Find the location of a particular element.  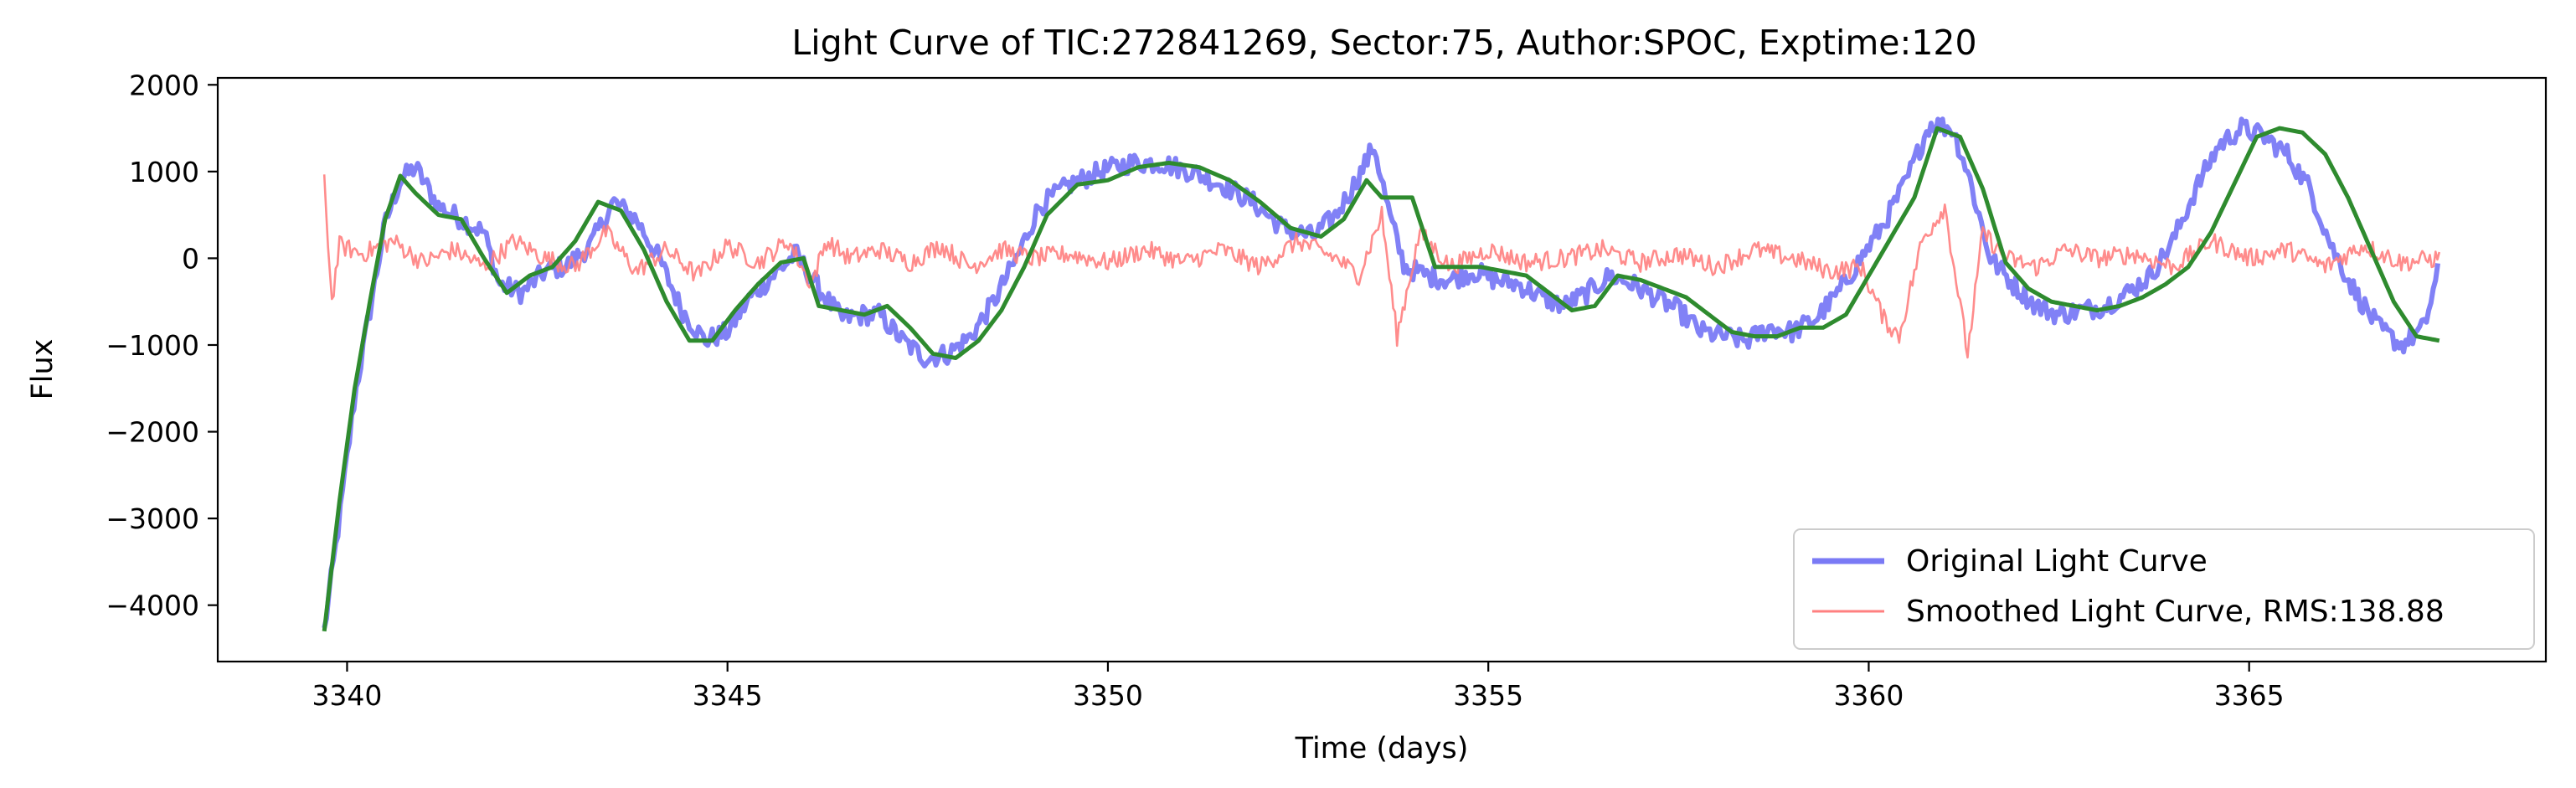

y-axis: −4000 −3000 −2000 −1000 0 1000 2000 is located at coordinates (162, 345).